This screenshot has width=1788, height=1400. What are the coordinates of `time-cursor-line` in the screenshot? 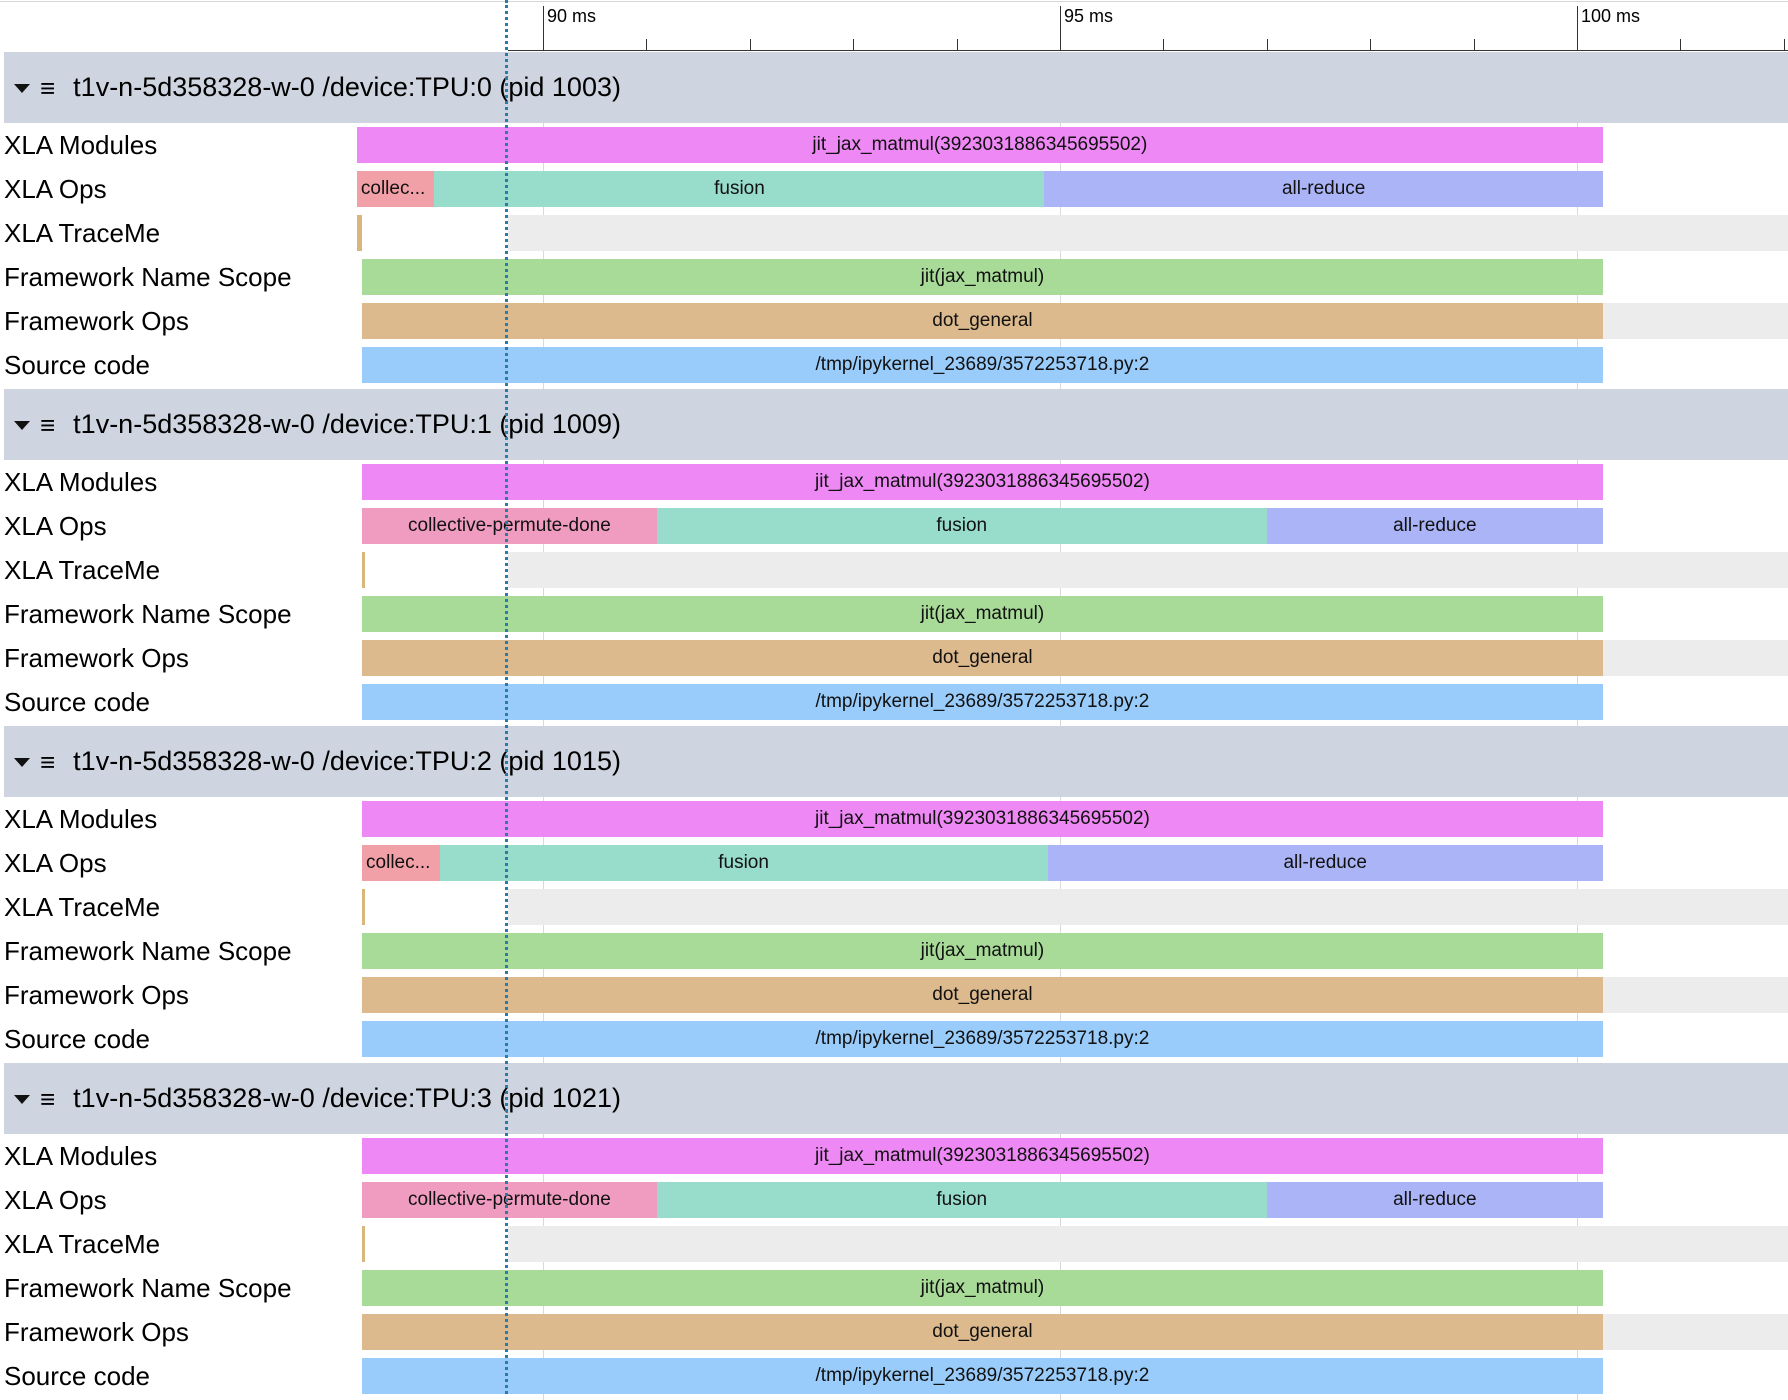 It's located at (506, 697).